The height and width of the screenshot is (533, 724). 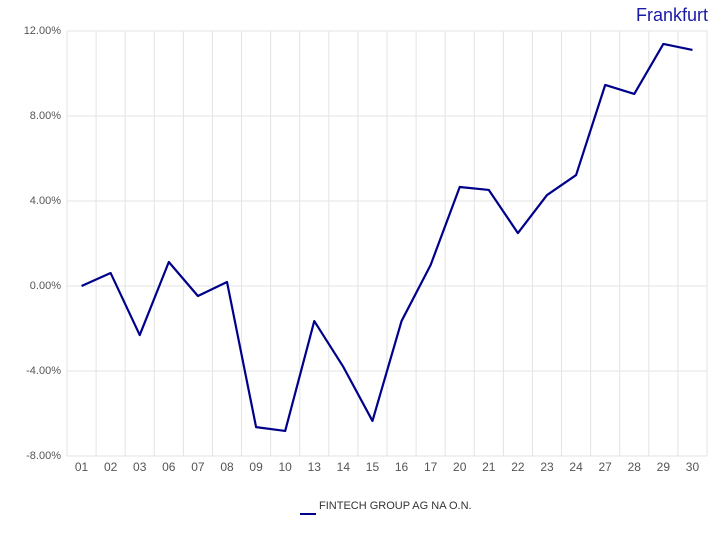 What do you see at coordinates (43, 371) in the screenshot?
I see `y-tick-label: -4.00%` at bounding box center [43, 371].